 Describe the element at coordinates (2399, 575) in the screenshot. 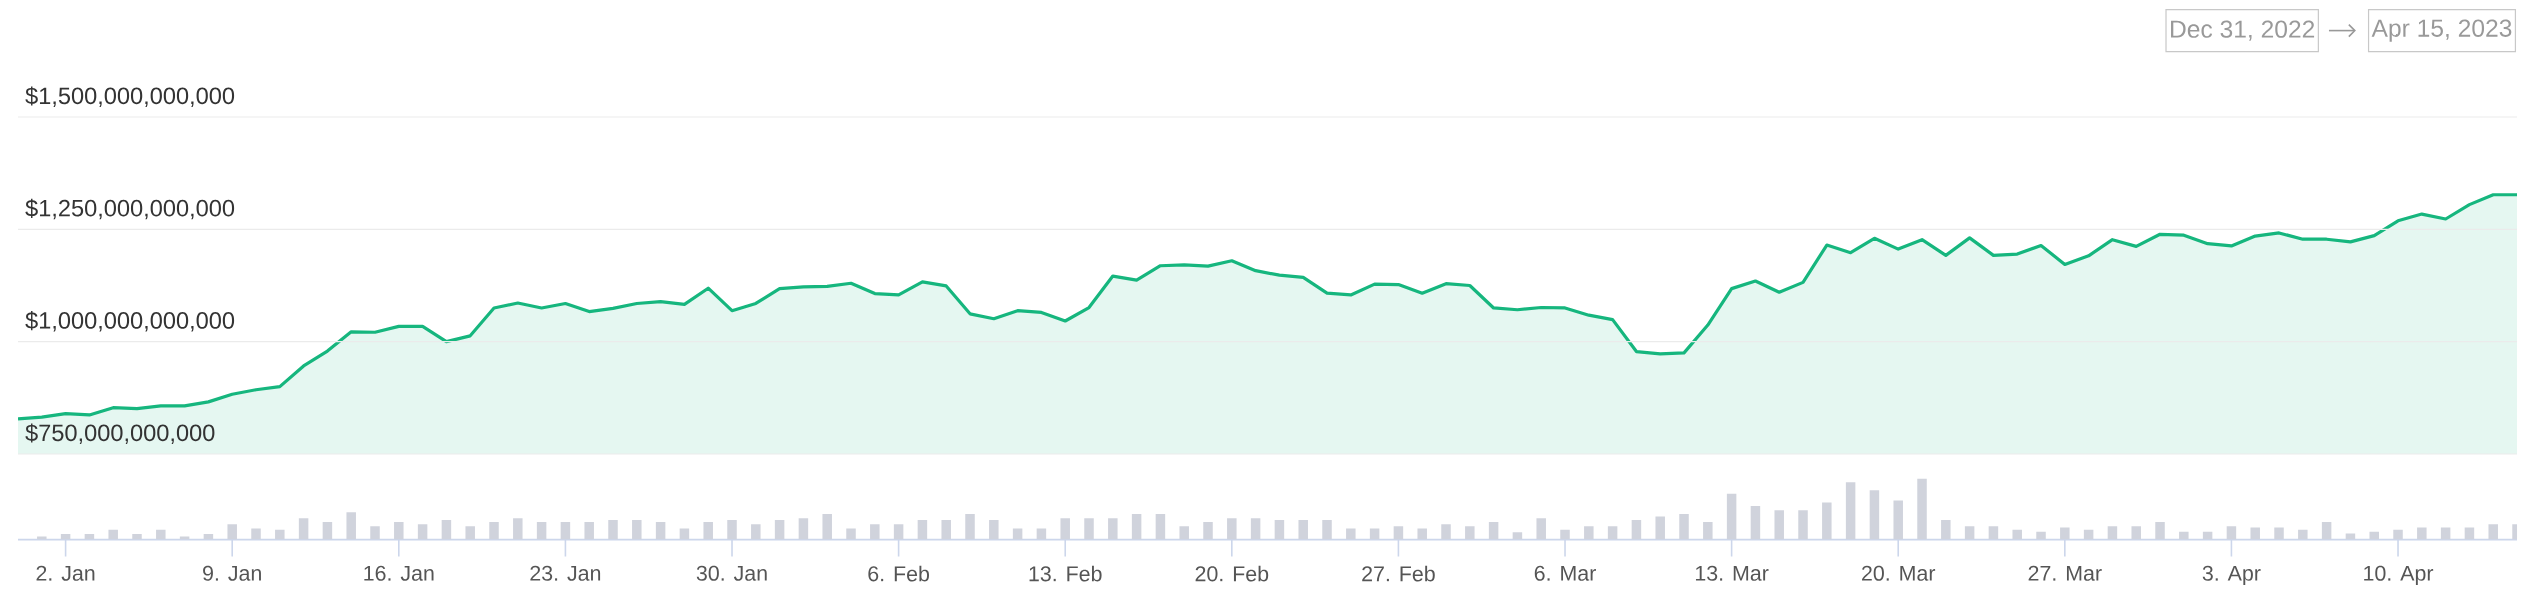

I see `x-tick-label: 10. Apr` at that location.